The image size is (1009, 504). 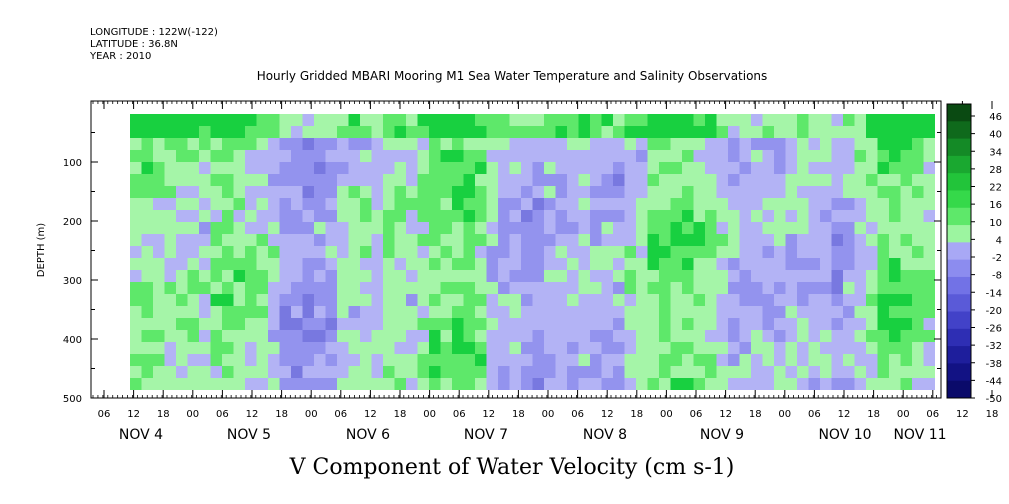 I want to click on hour-tick-label: 00, so click(x=903, y=414).